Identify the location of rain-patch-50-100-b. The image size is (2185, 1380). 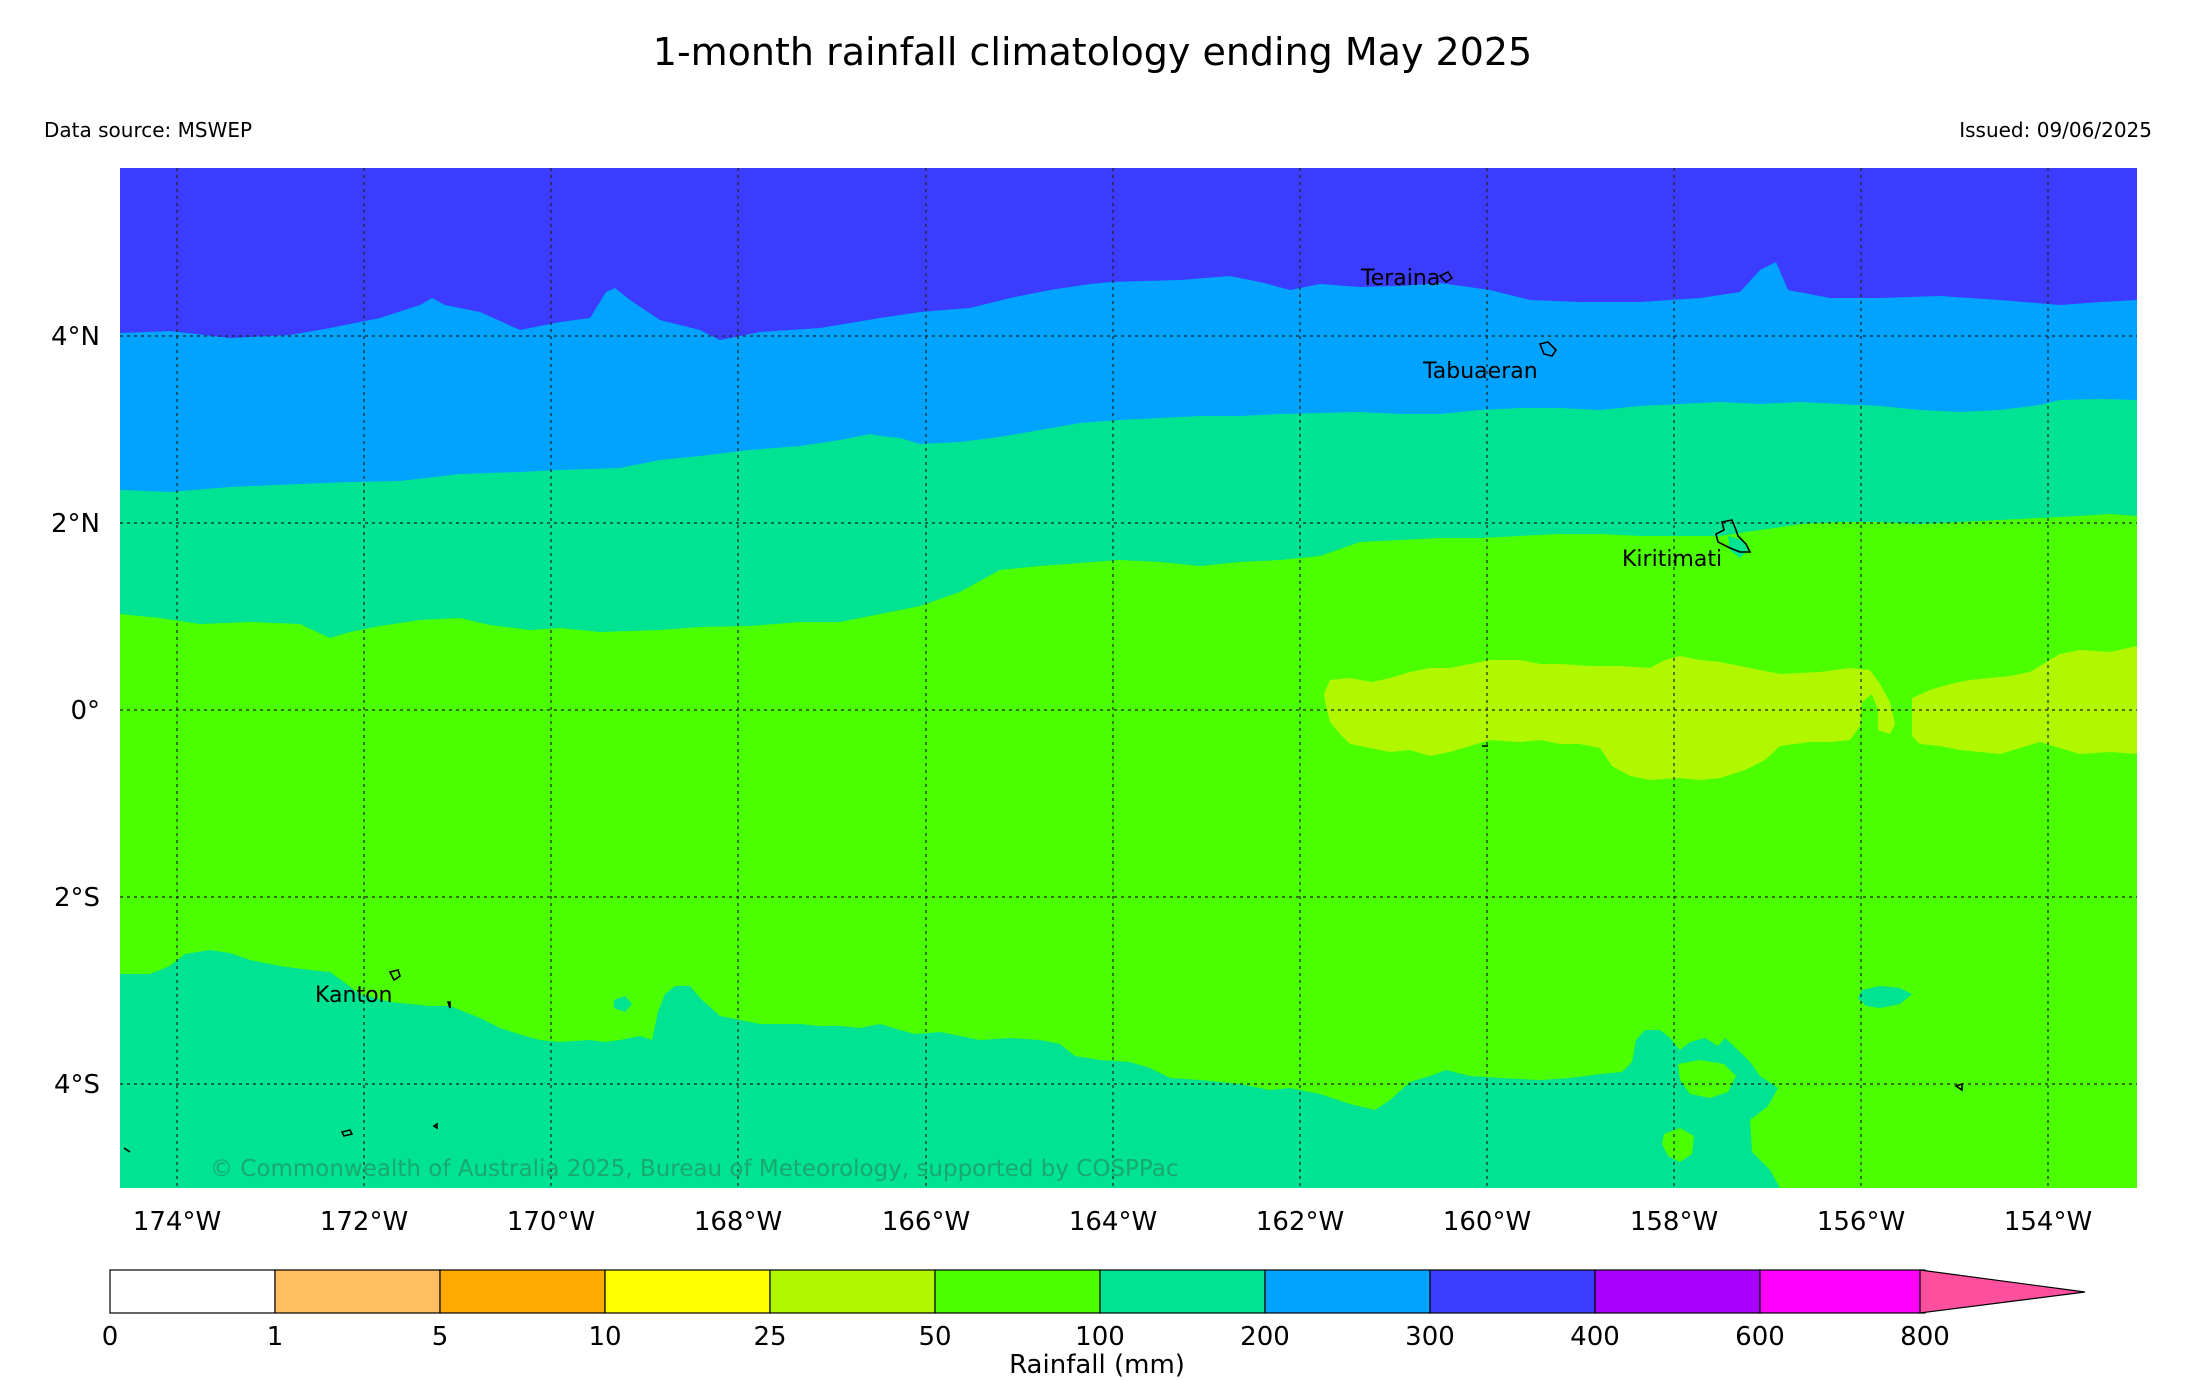
(1678, 1145).